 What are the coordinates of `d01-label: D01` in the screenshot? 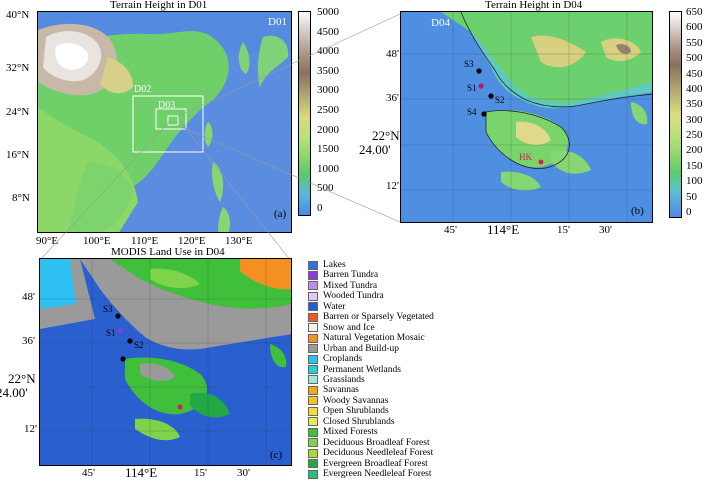 It's located at (277, 22).